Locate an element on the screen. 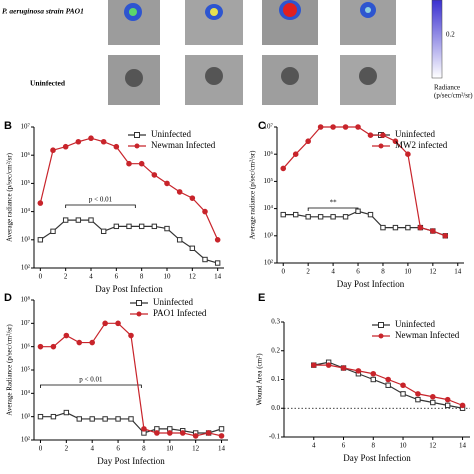  colorbar-label: (p/sec/cm²/sr) is located at coordinates (453, 96).